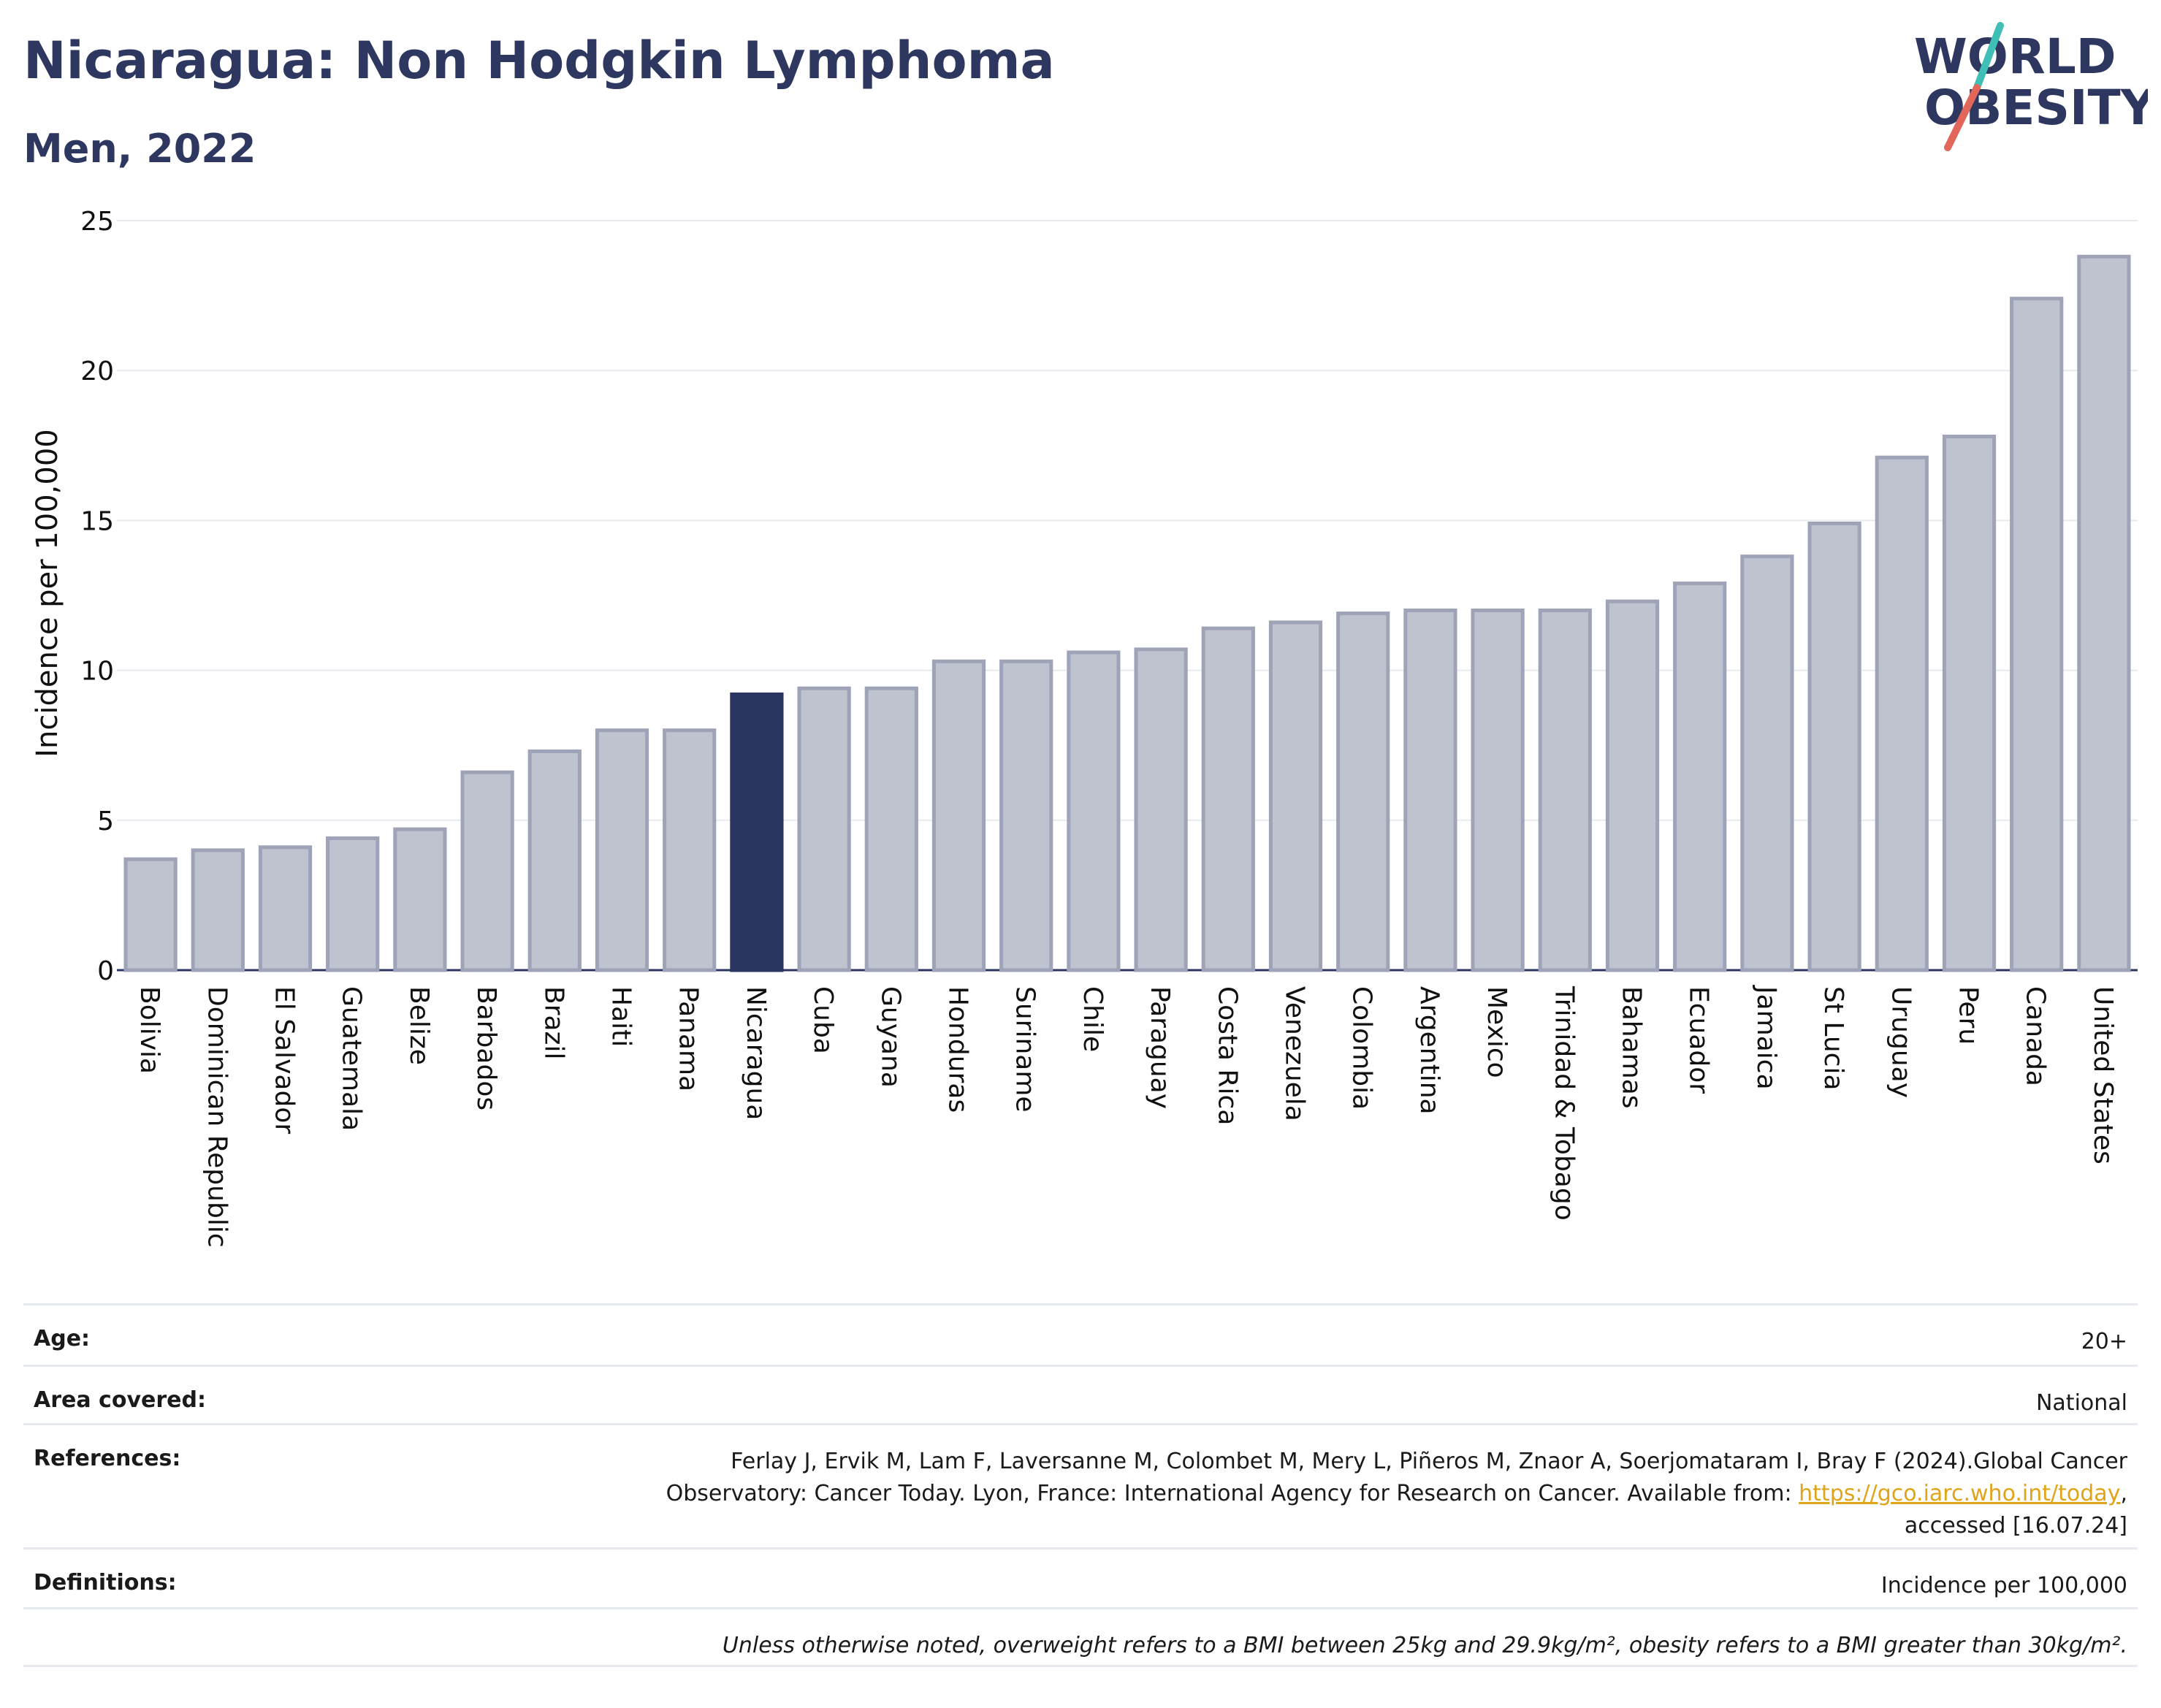 Image resolution: width=2161 pixels, height=1708 pixels. Describe the element at coordinates (1080, 1577) in the screenshot. I see `info-row-definitions: Definitions: Incidence per 100,000` at that location.